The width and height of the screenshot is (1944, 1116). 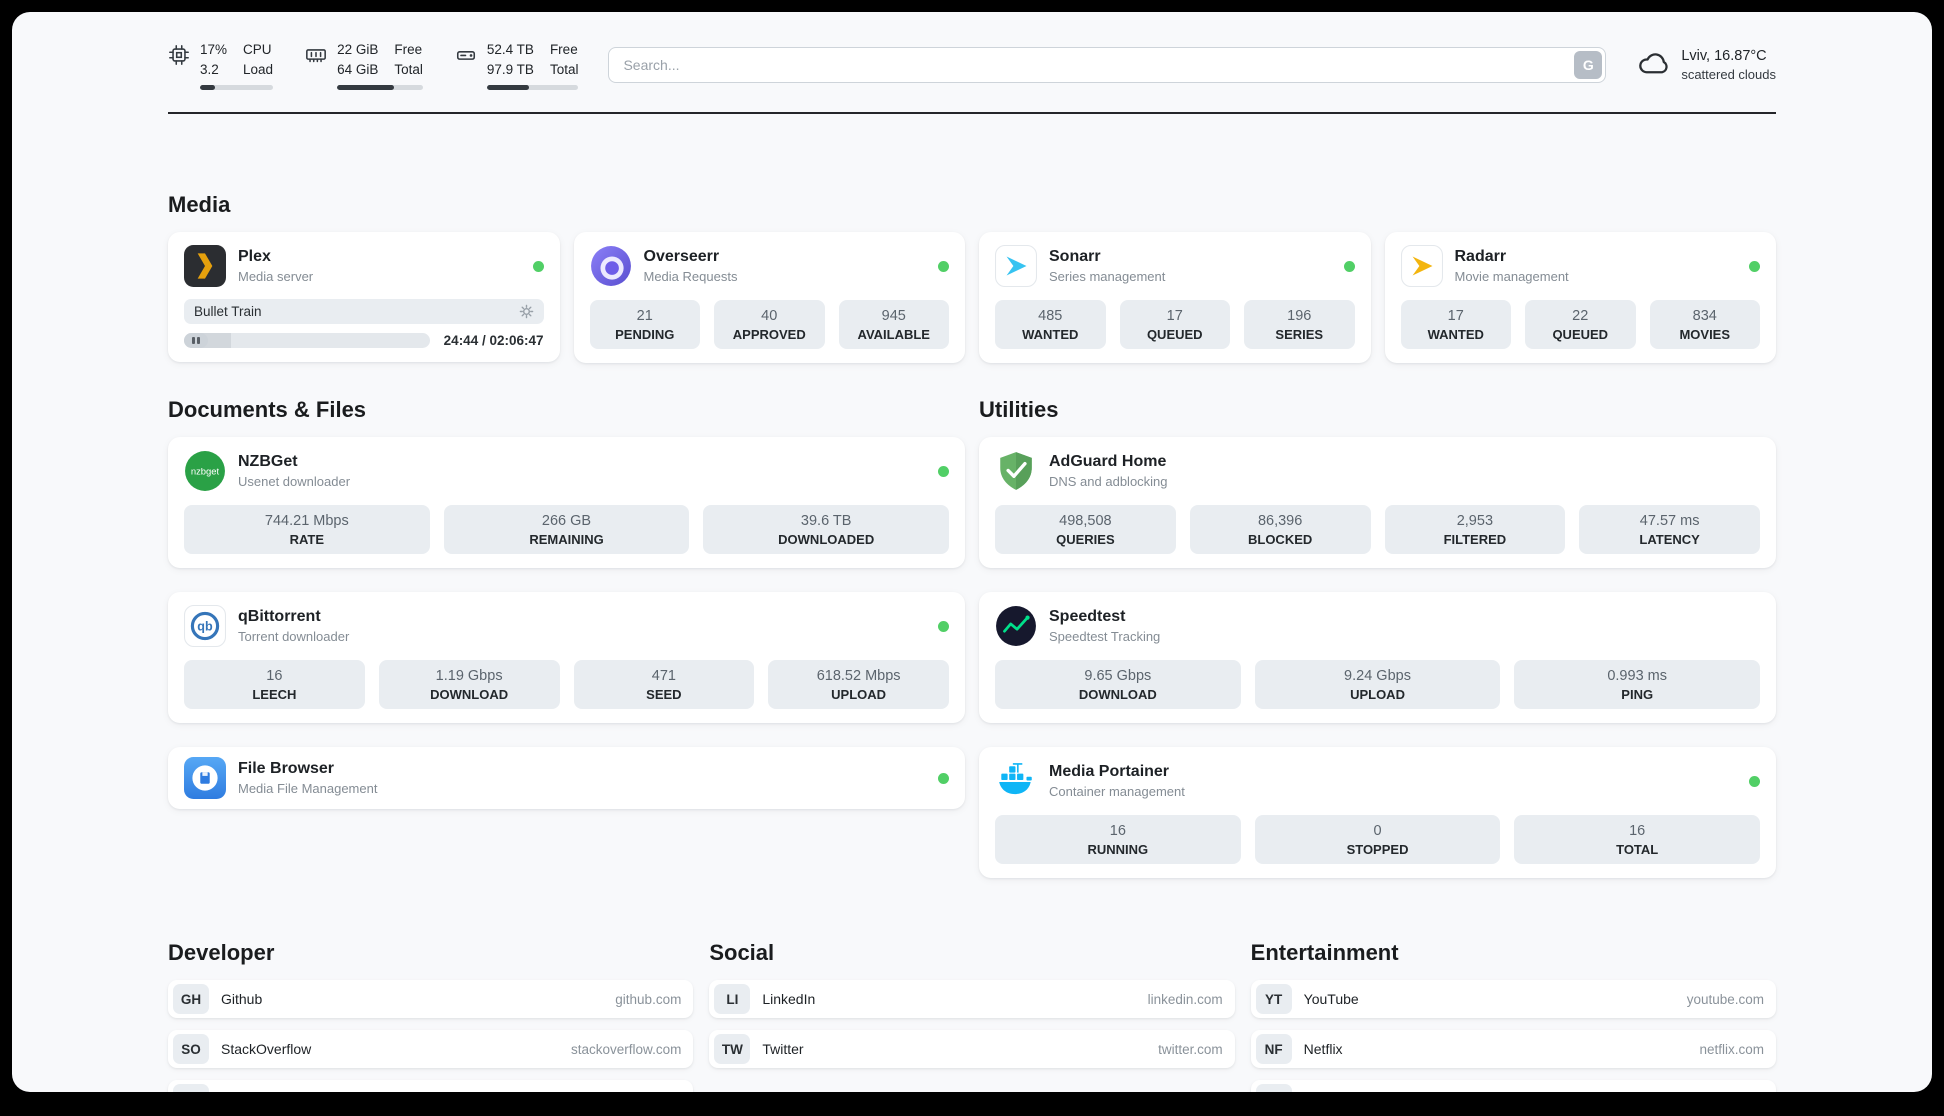 What do you see at coordinates (1513, 1049) in the screenshot?
I see `bookmark-netflix: NF Netflix netflix.com` at bounding box center [1513, 1049].